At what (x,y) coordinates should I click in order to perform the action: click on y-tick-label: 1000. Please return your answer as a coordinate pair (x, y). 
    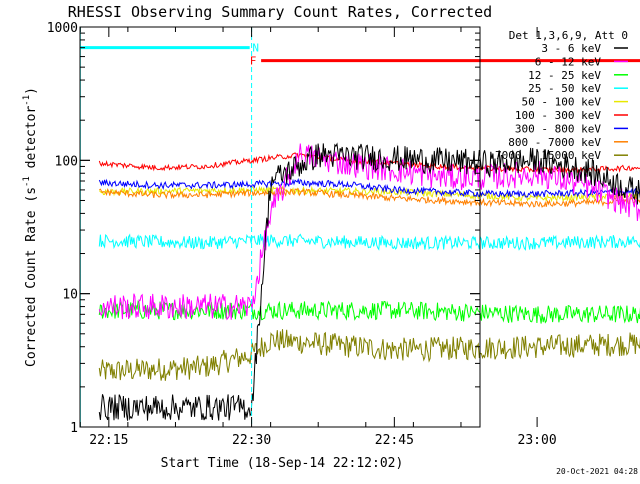
    Looking at the image, I should click on (62, 28).